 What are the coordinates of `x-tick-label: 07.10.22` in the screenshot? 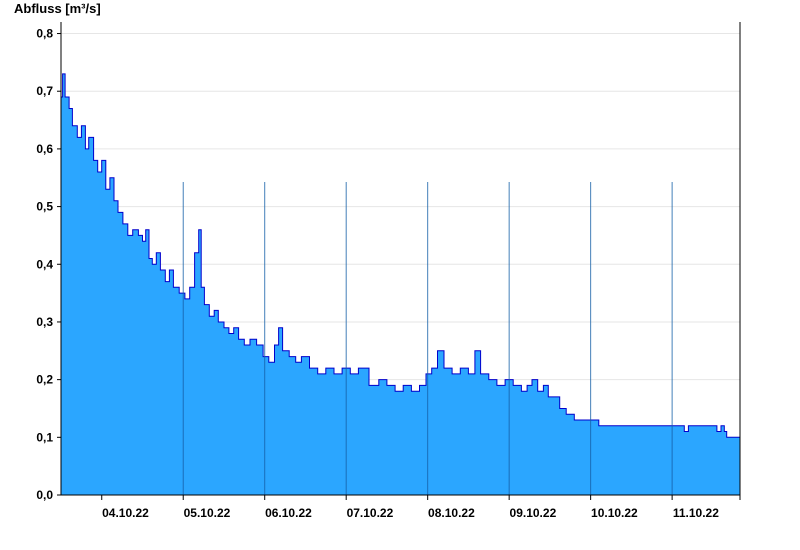 It's located at (370, 513).